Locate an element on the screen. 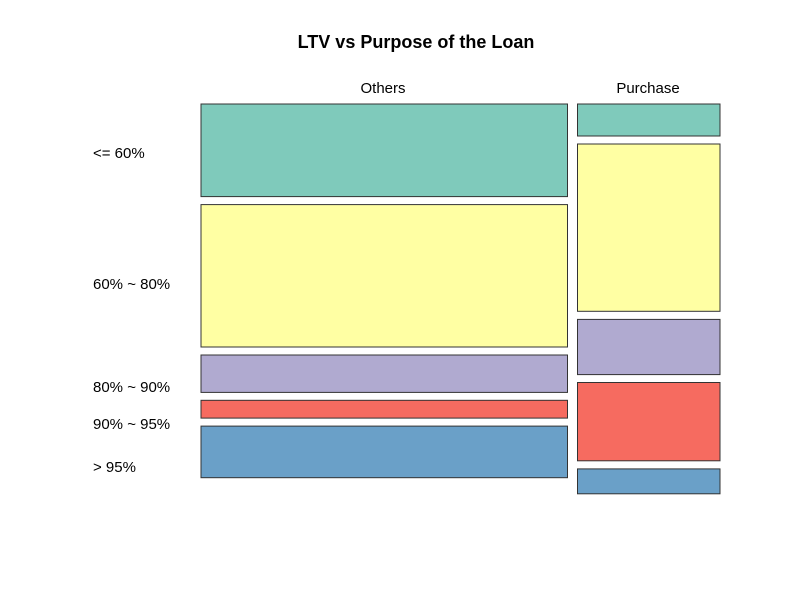 This screenshot has height=592, width=794. row-label-gt-95: > 95% is located at coordinates (114, 467).